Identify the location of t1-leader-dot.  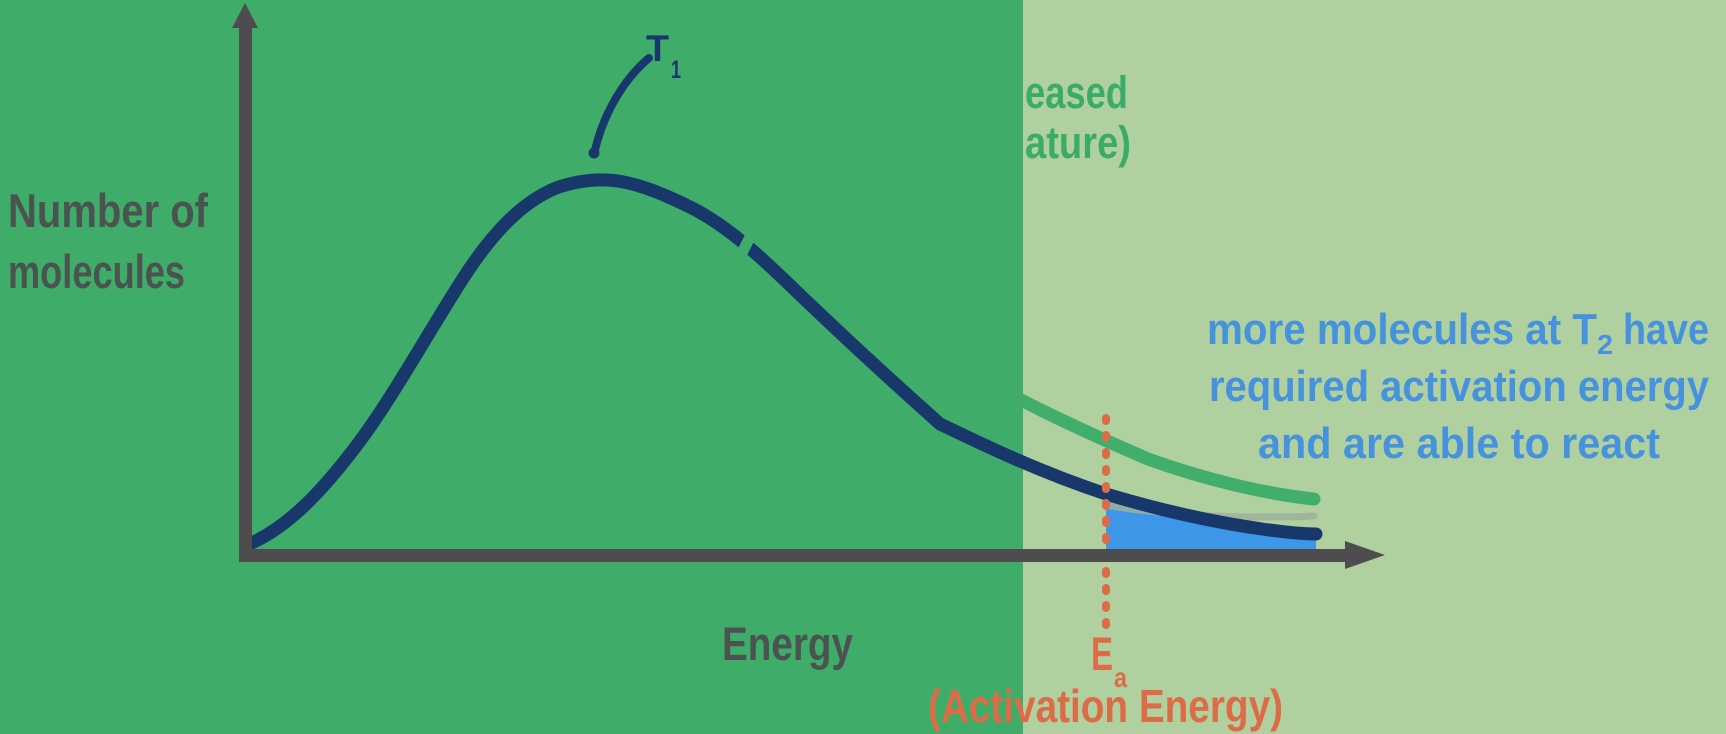
(594, 153).